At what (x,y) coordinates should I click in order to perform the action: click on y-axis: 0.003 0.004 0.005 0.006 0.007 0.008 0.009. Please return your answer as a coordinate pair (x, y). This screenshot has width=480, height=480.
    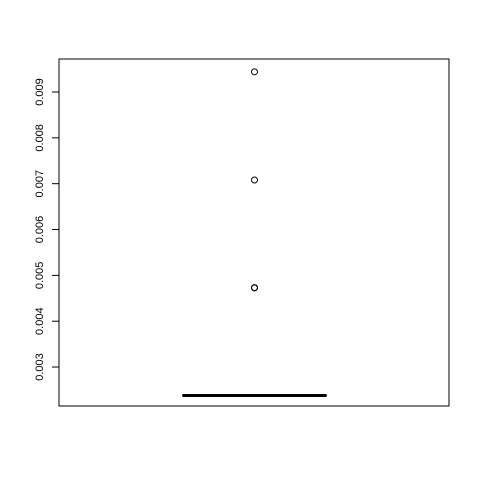
    Looking at the image, I should click on (47, 229).